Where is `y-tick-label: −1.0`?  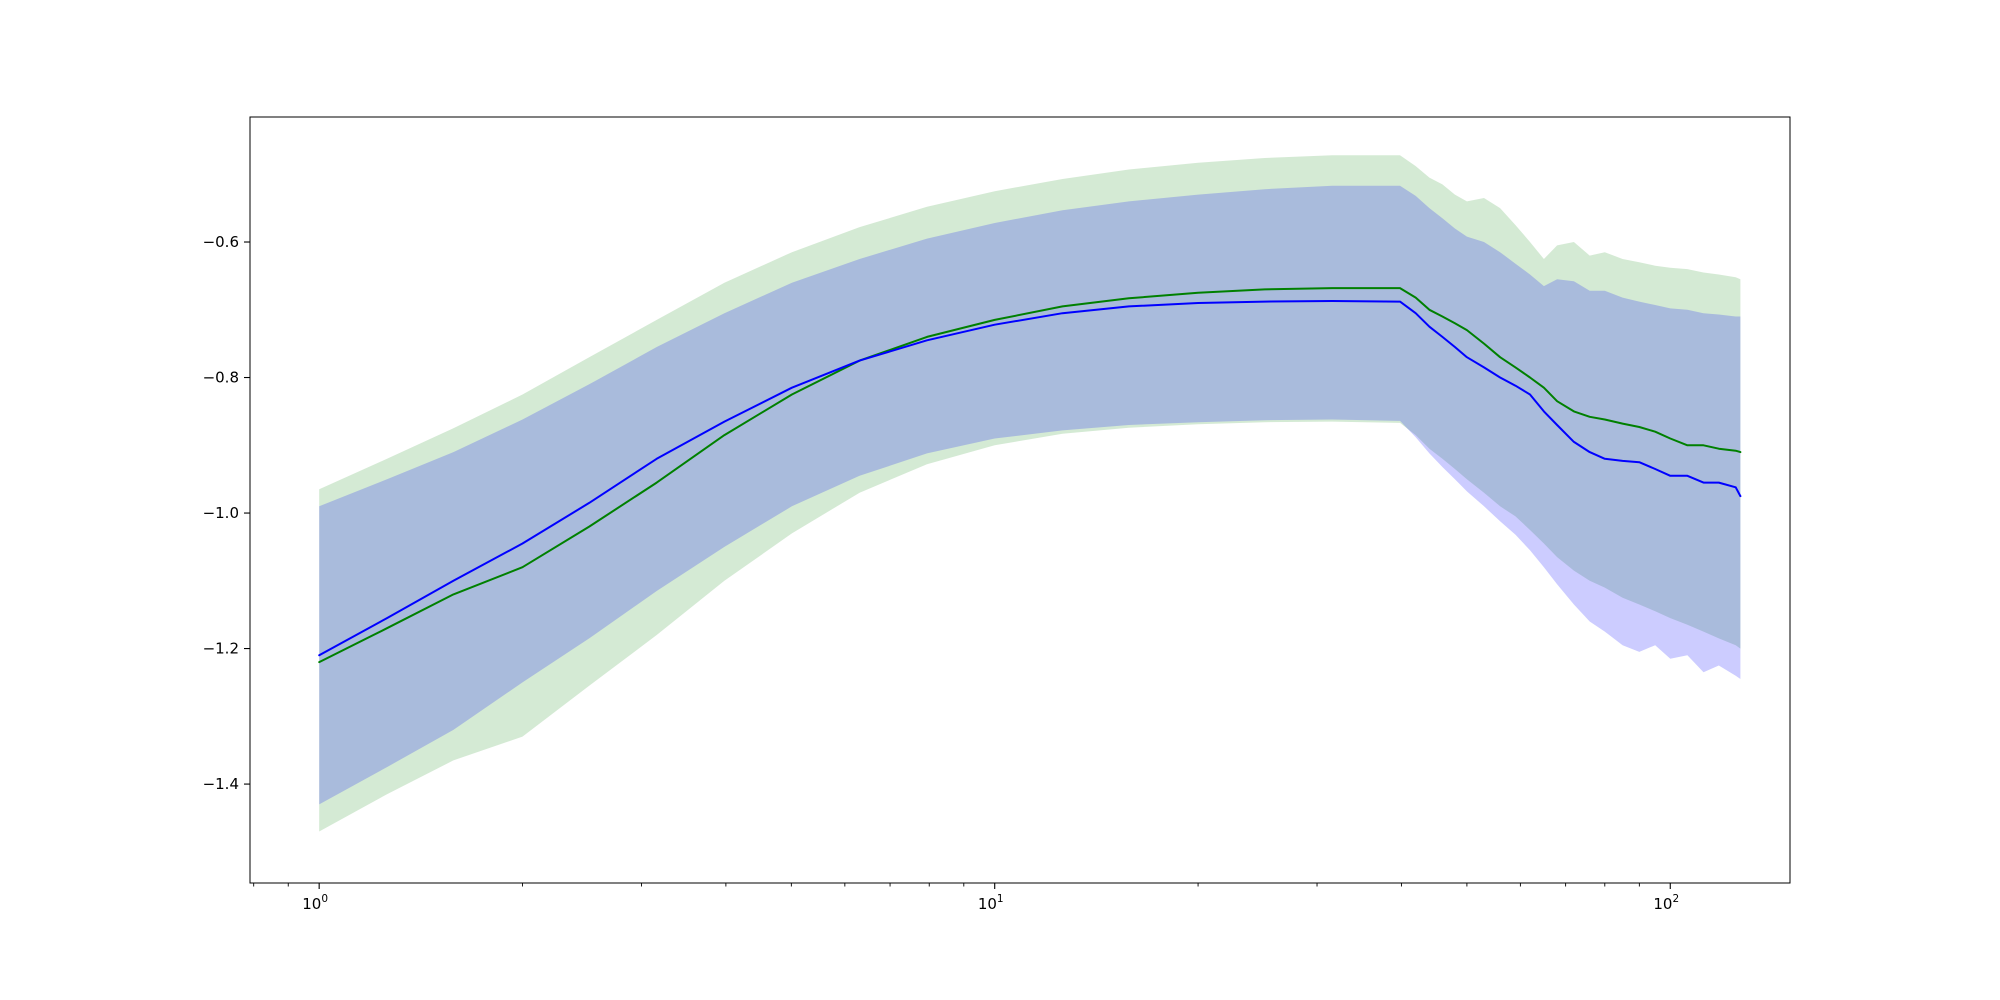 y-tick-label: −1.0 is located at coordinates (221, 513).